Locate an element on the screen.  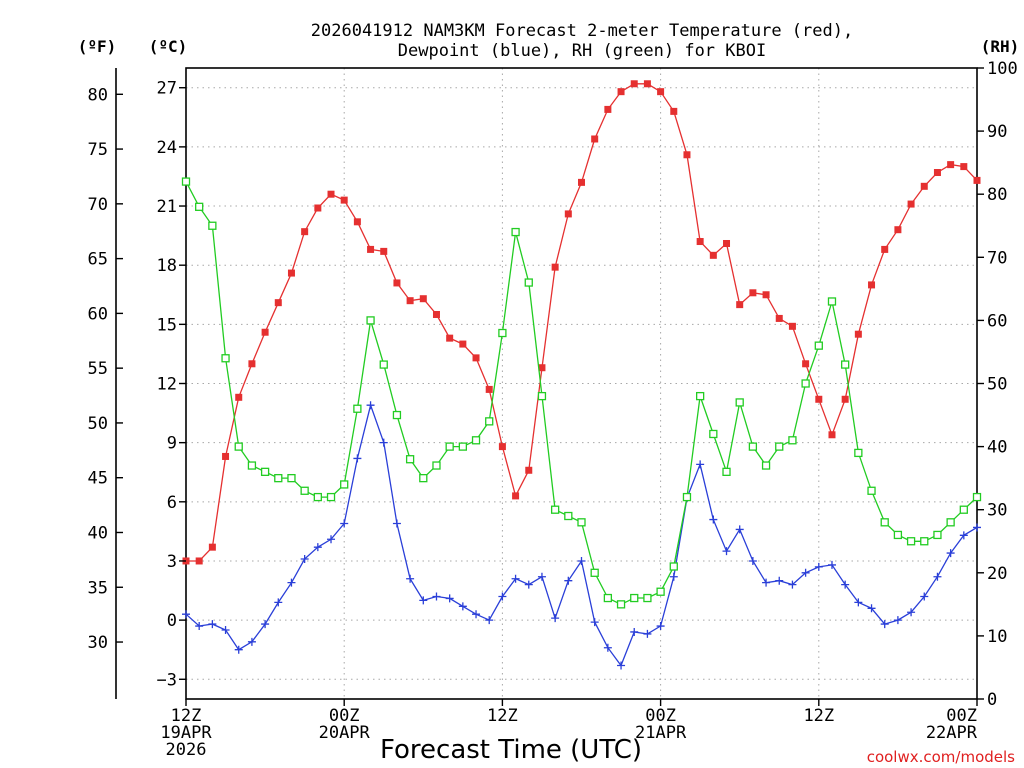
x-tick-label: 00Z 21APR is located at coordinates (661, 724).